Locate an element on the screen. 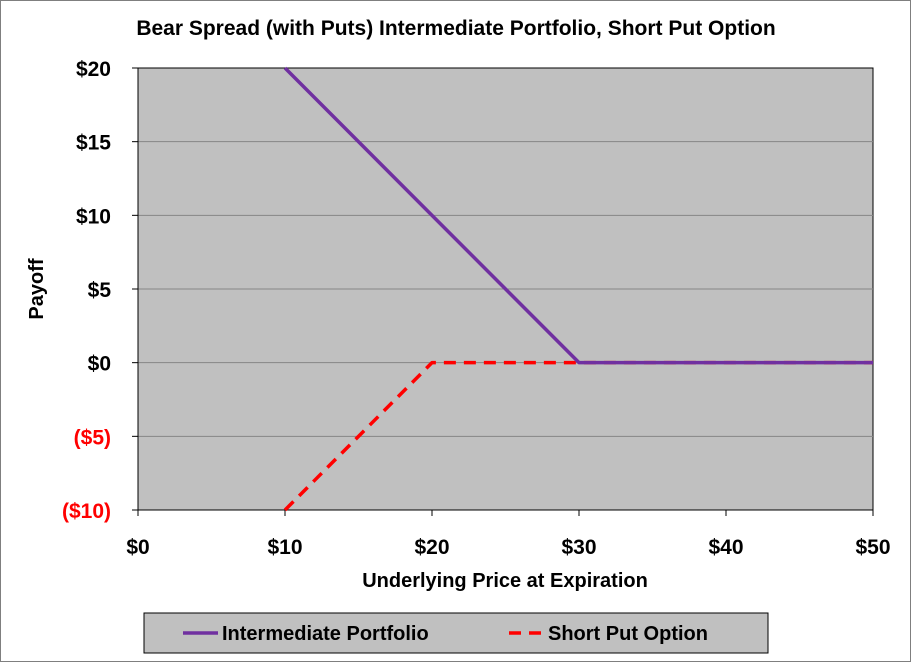 The image size is (911, 663). y-tick-label: ($5) is located at coordinates (92, 437).